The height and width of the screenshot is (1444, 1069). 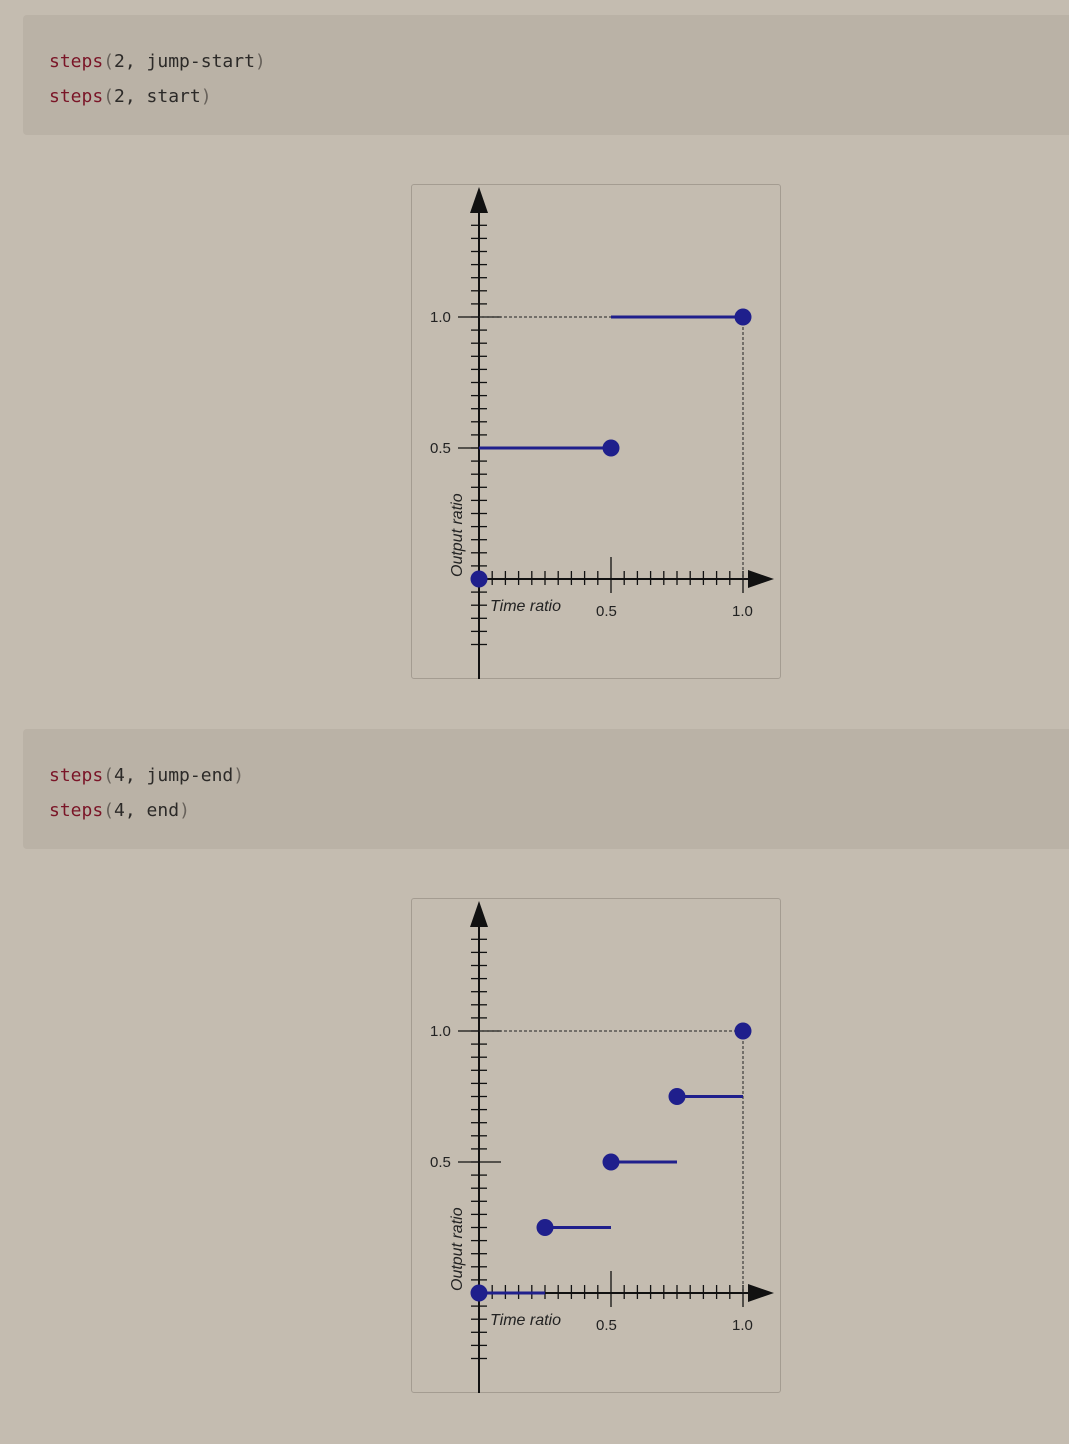 I want to click on code-line: steps(2, jump-start), so click(x=157, y=61).